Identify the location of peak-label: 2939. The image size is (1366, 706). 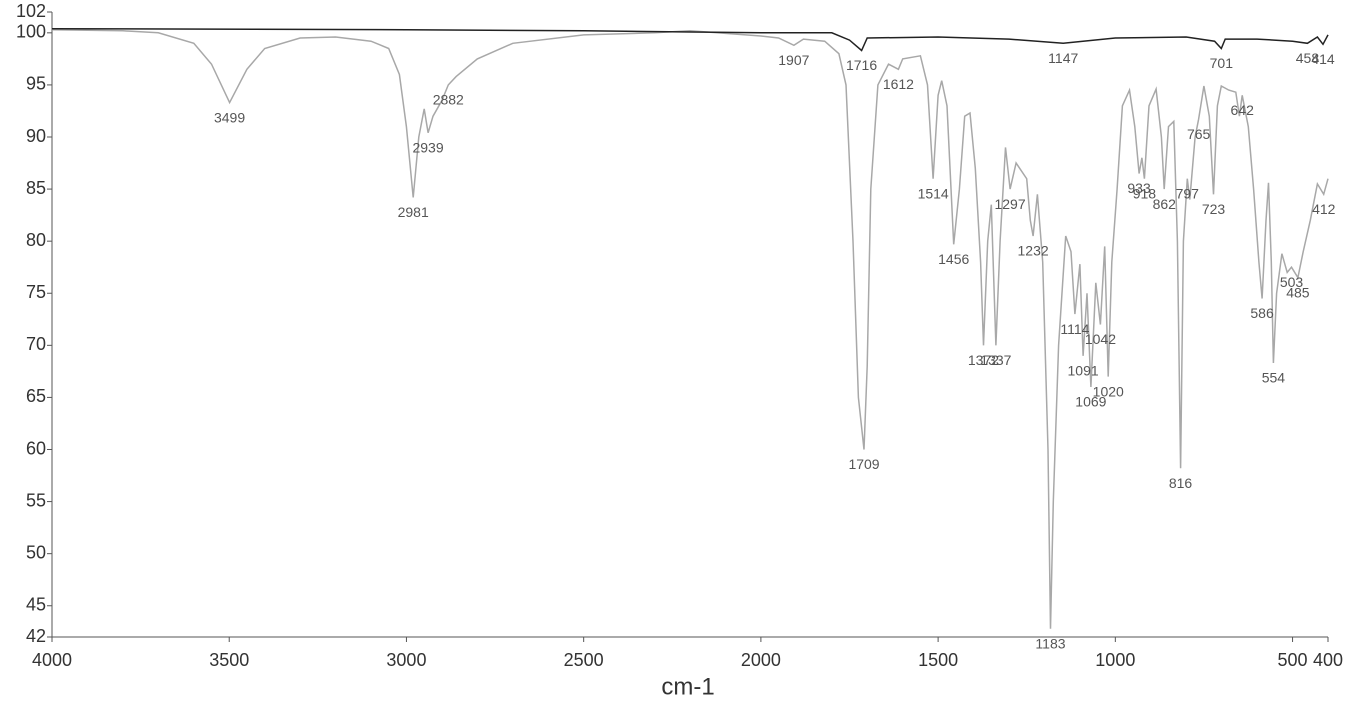
(427, 148).